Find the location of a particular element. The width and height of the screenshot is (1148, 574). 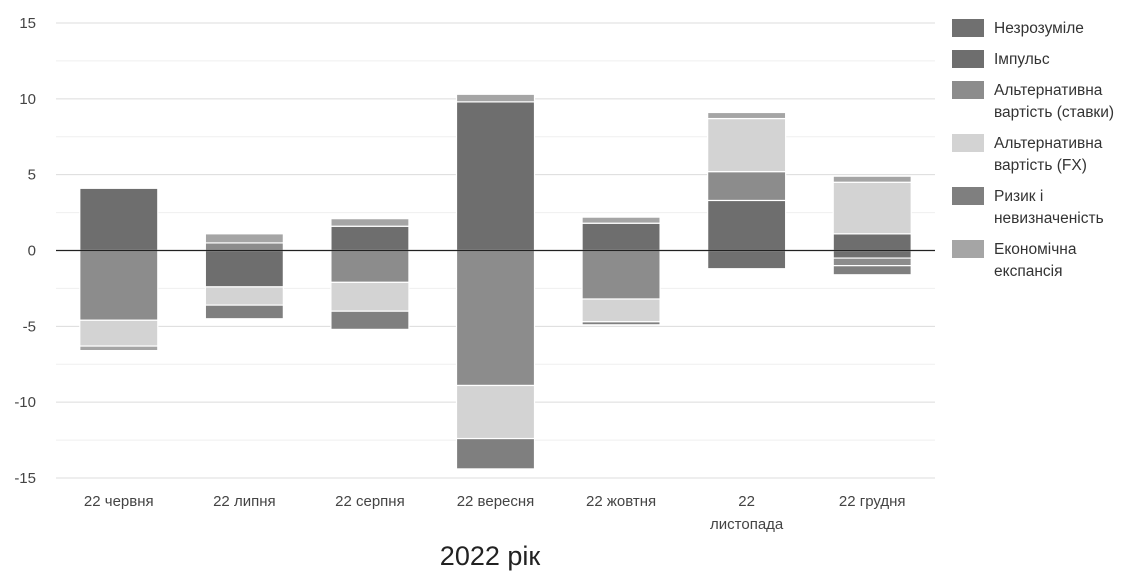

x-tick-label: 22 грудня is located at coordinates (872, 501).